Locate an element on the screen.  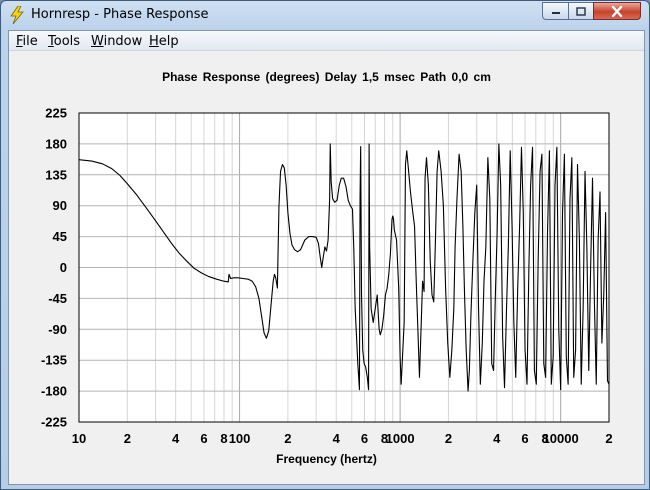
maximize-icon is located at coordinates (581, 11).